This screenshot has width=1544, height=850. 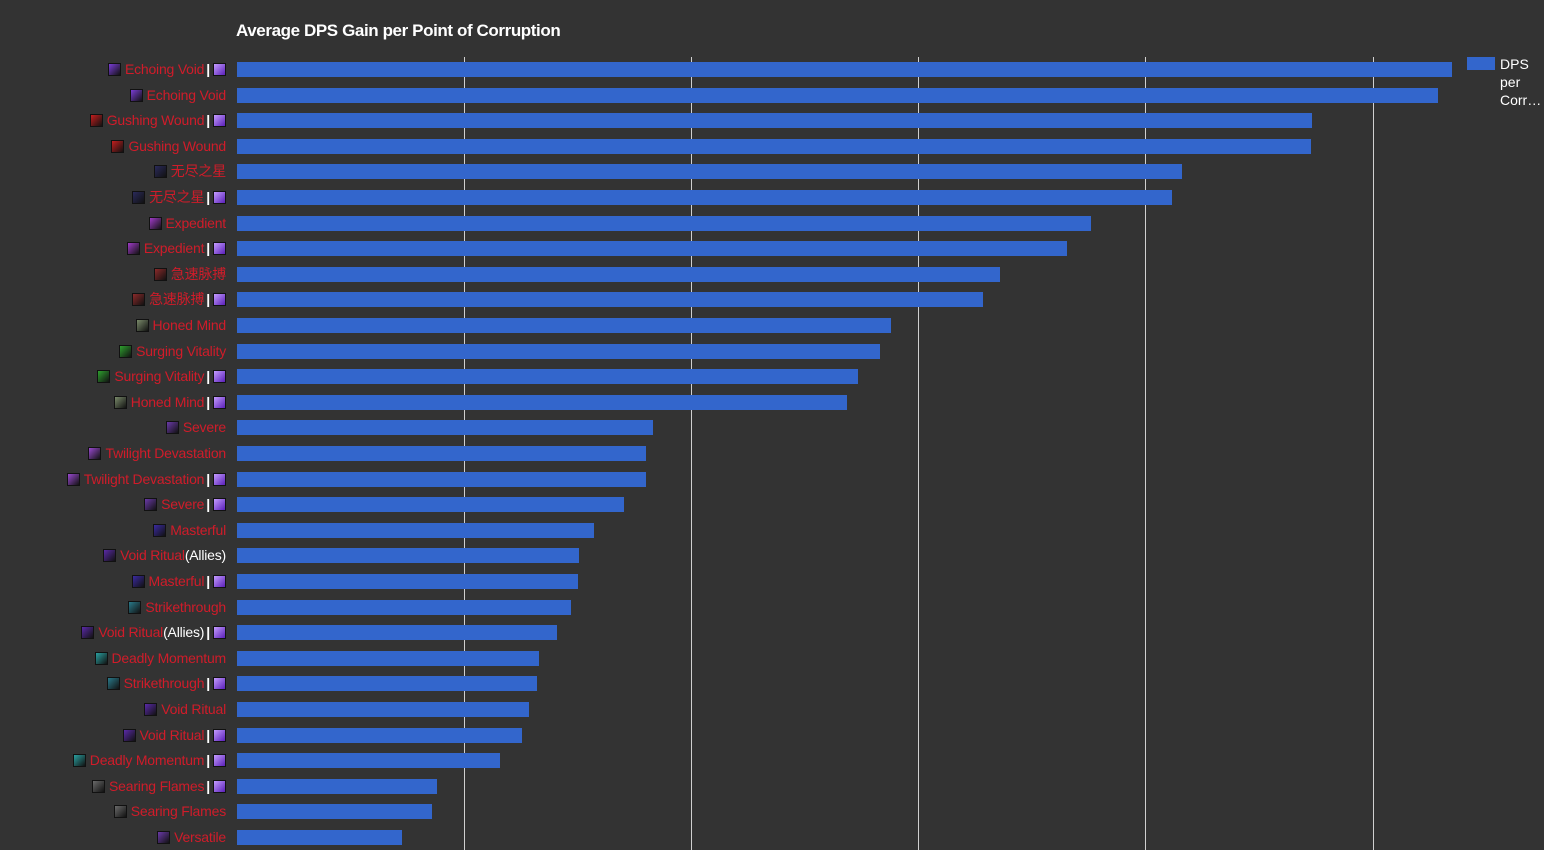 I want to click on category-label: Masterful, so click(x=189, y=530).